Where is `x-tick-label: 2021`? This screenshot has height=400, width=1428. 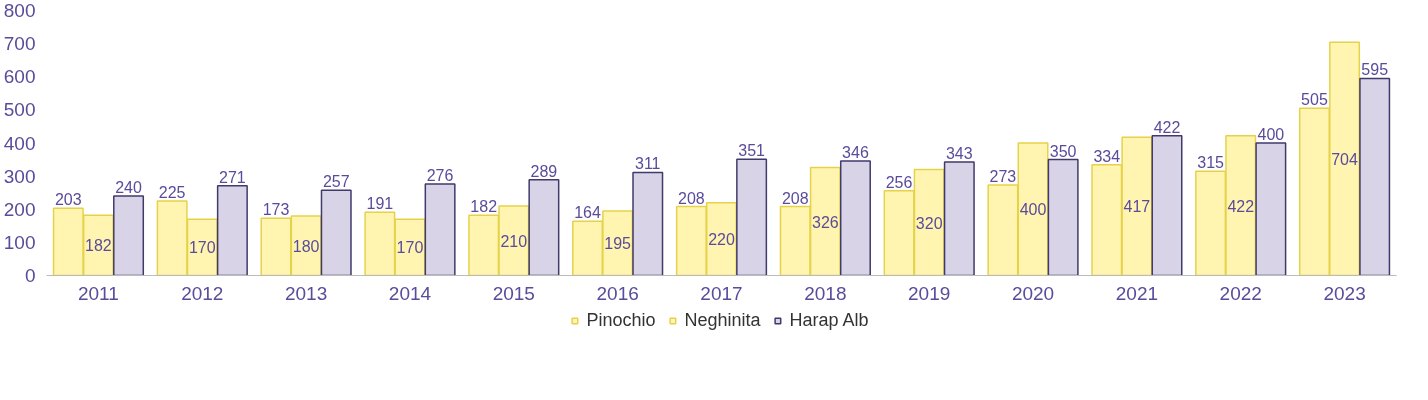 x-tick-label: 2021 is located at coordinates (1137, 293).